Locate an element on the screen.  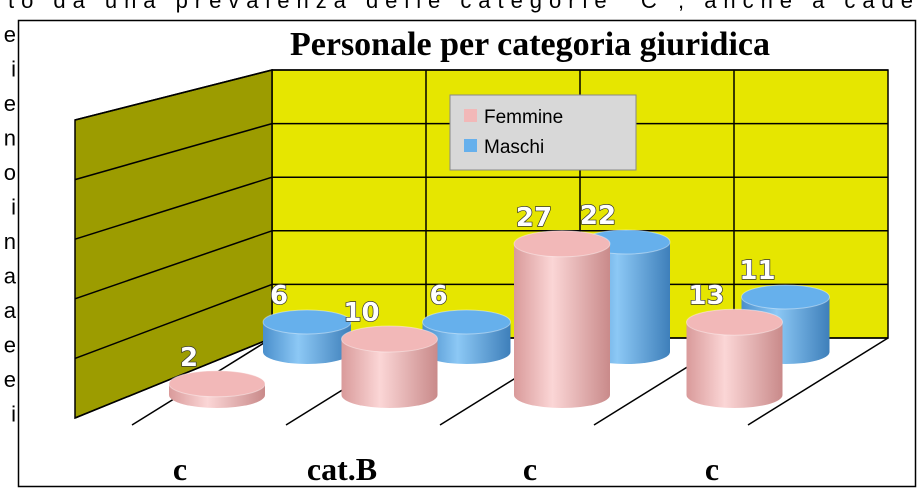
legend-label: Femmine is located at coordinates (523, 117).